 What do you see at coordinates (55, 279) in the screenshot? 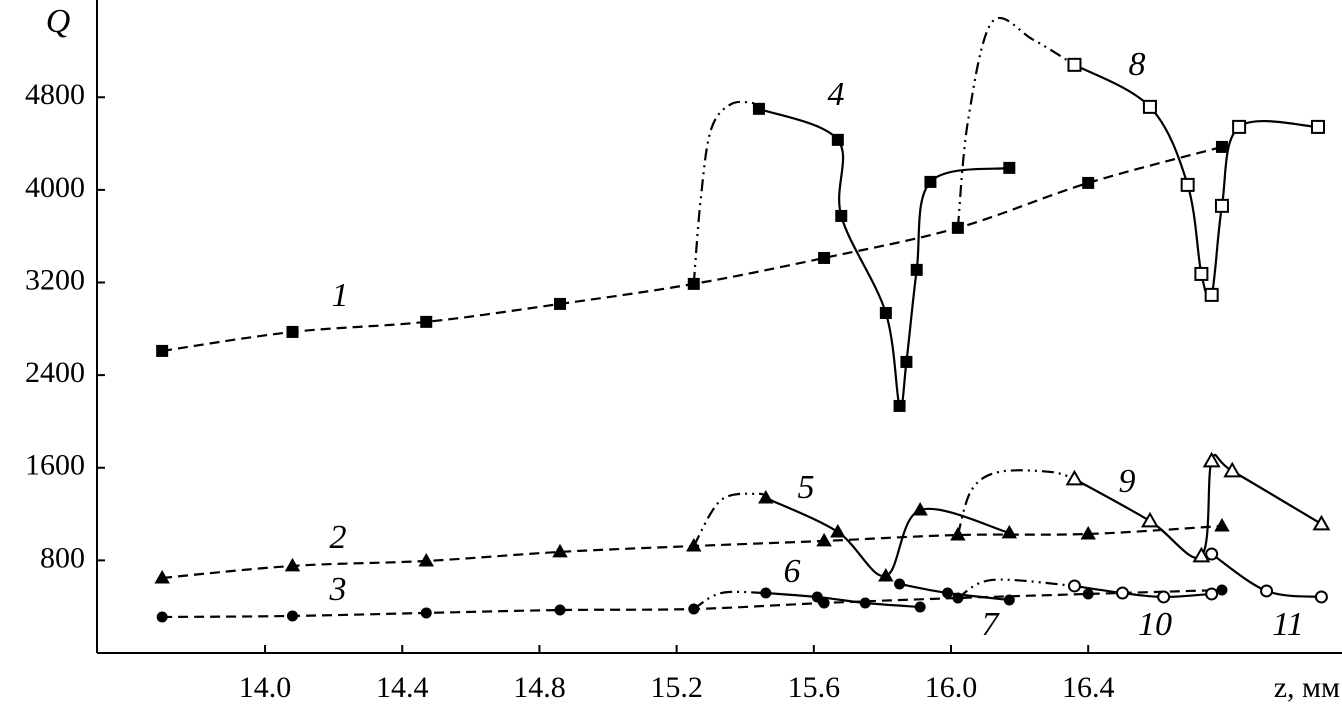
I see `y-tick-label: 3200` at bounding box center [55, 279].